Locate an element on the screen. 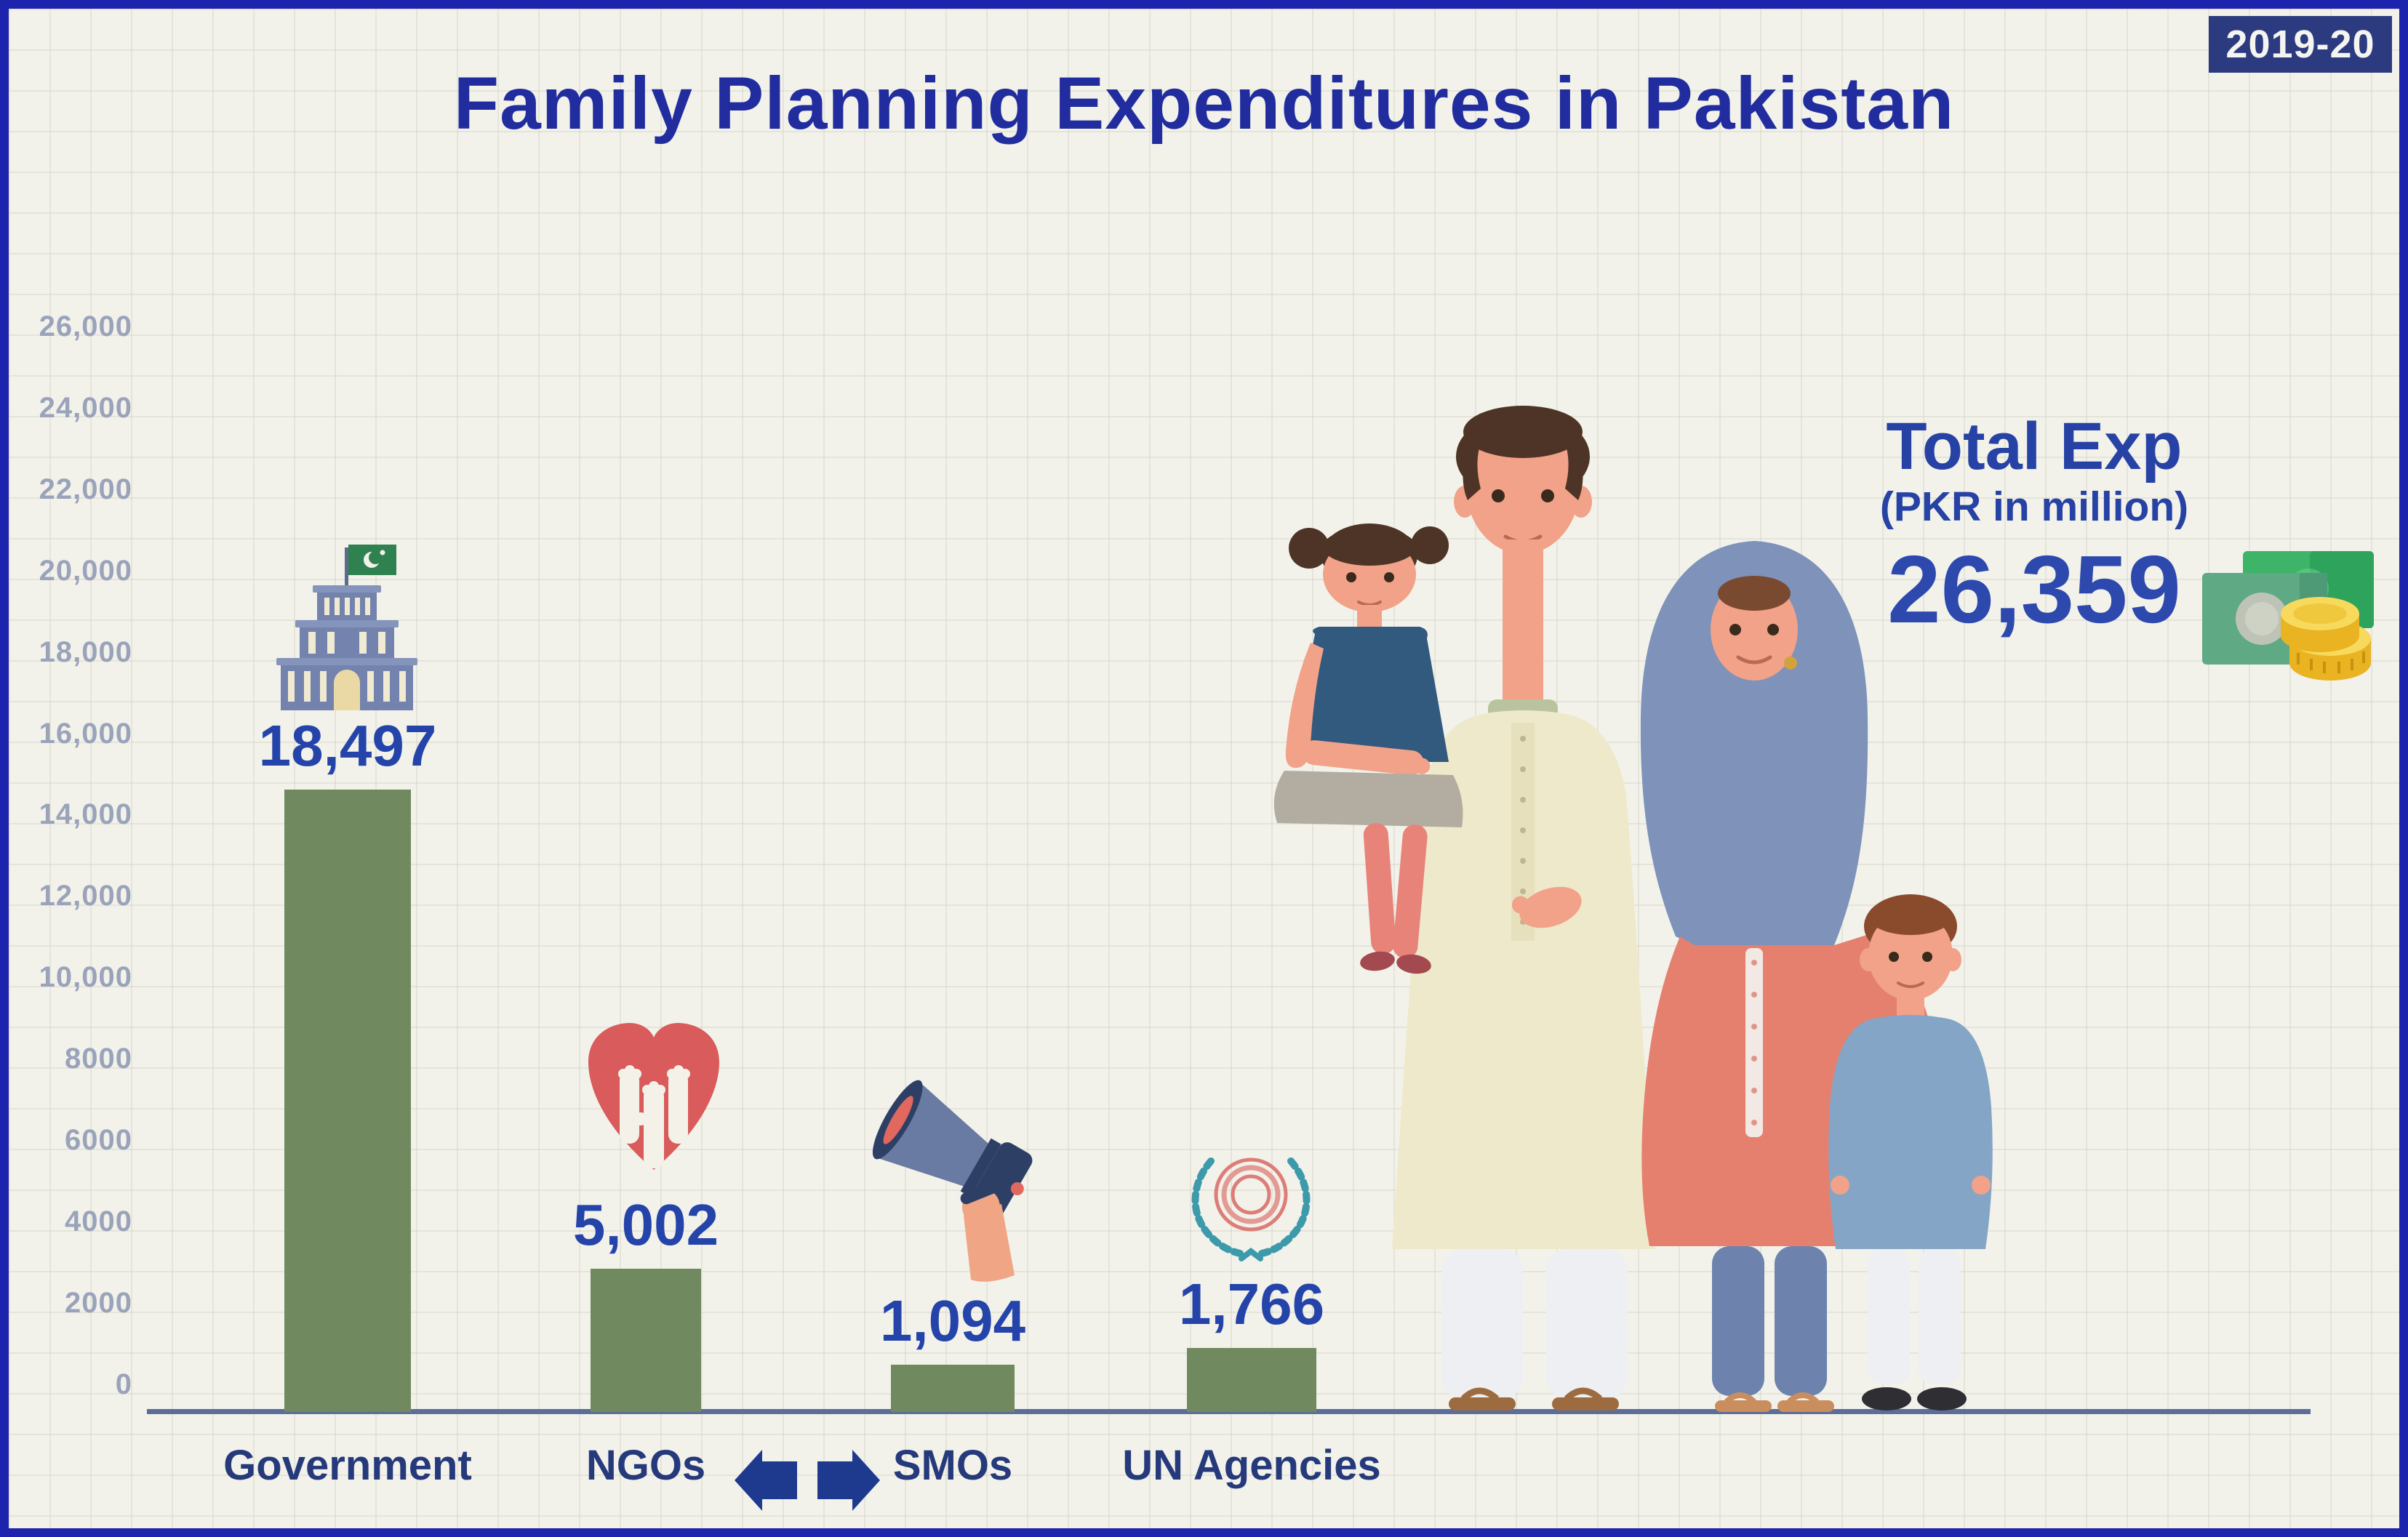 The image size is (2408, 1537). father-hand is located at coordinates (1546, 907).